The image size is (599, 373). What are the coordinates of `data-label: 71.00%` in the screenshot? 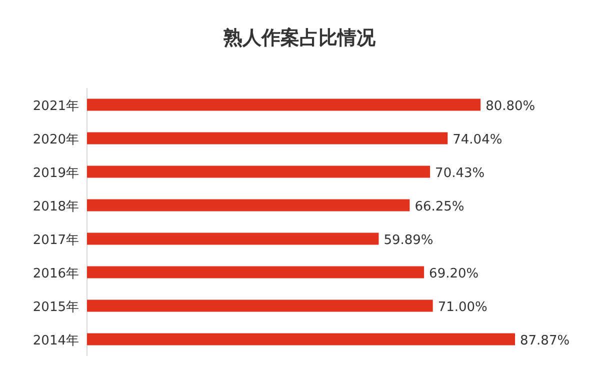 It's located at (463, 307).